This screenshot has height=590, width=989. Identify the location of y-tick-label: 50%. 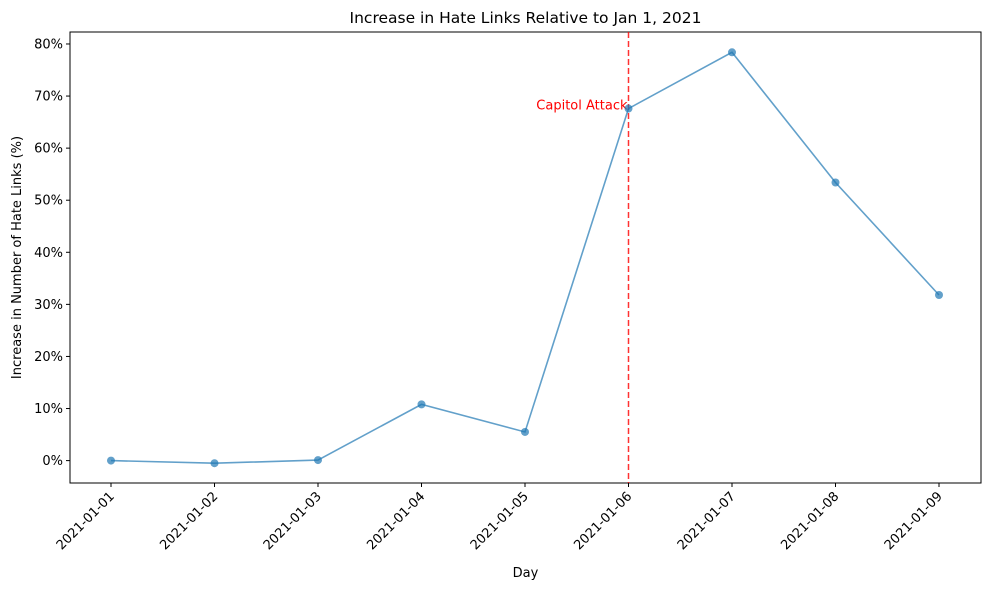
(48, 201).